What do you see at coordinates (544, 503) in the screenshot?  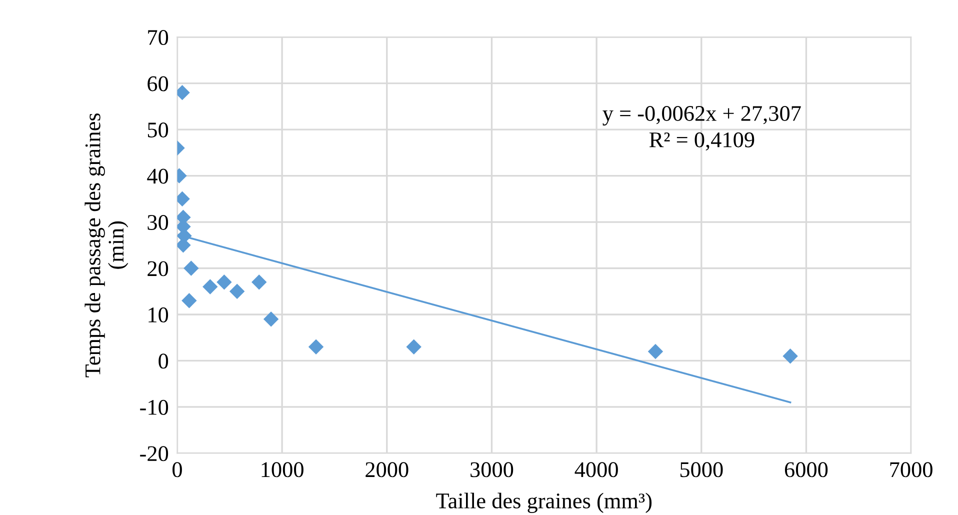 I see `x-axis-title: Taille des graines (mm³)` at bounding box center [544, 503].